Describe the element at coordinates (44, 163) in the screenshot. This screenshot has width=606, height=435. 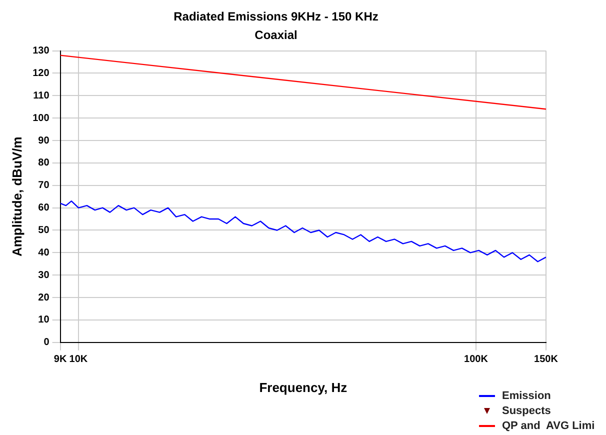
I see `y-tick-label: 80` at that location.